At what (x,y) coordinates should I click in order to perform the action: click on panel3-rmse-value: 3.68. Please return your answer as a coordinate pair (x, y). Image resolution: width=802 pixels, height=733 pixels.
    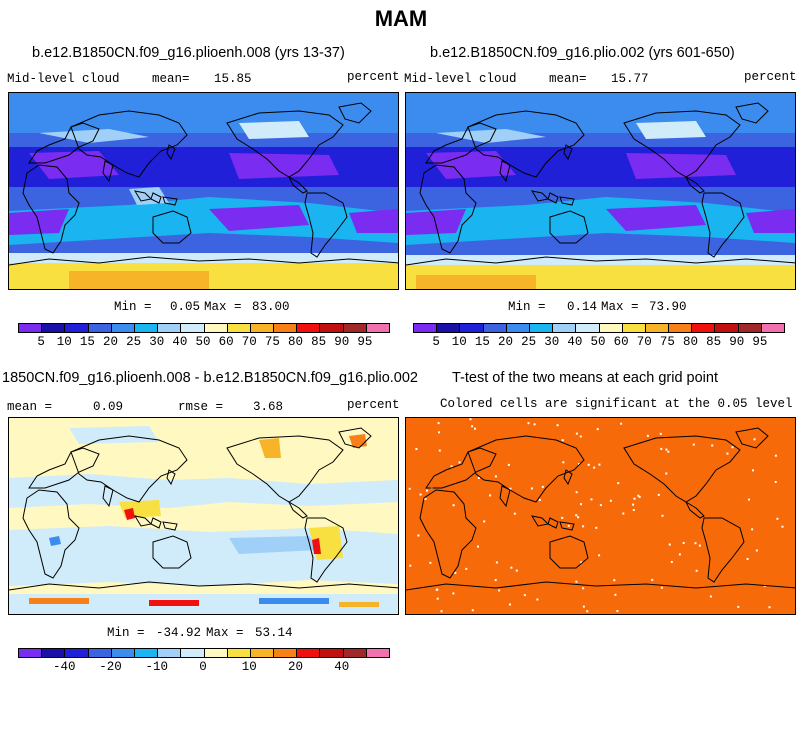
    Looking at the image, I should click on (268, 407).